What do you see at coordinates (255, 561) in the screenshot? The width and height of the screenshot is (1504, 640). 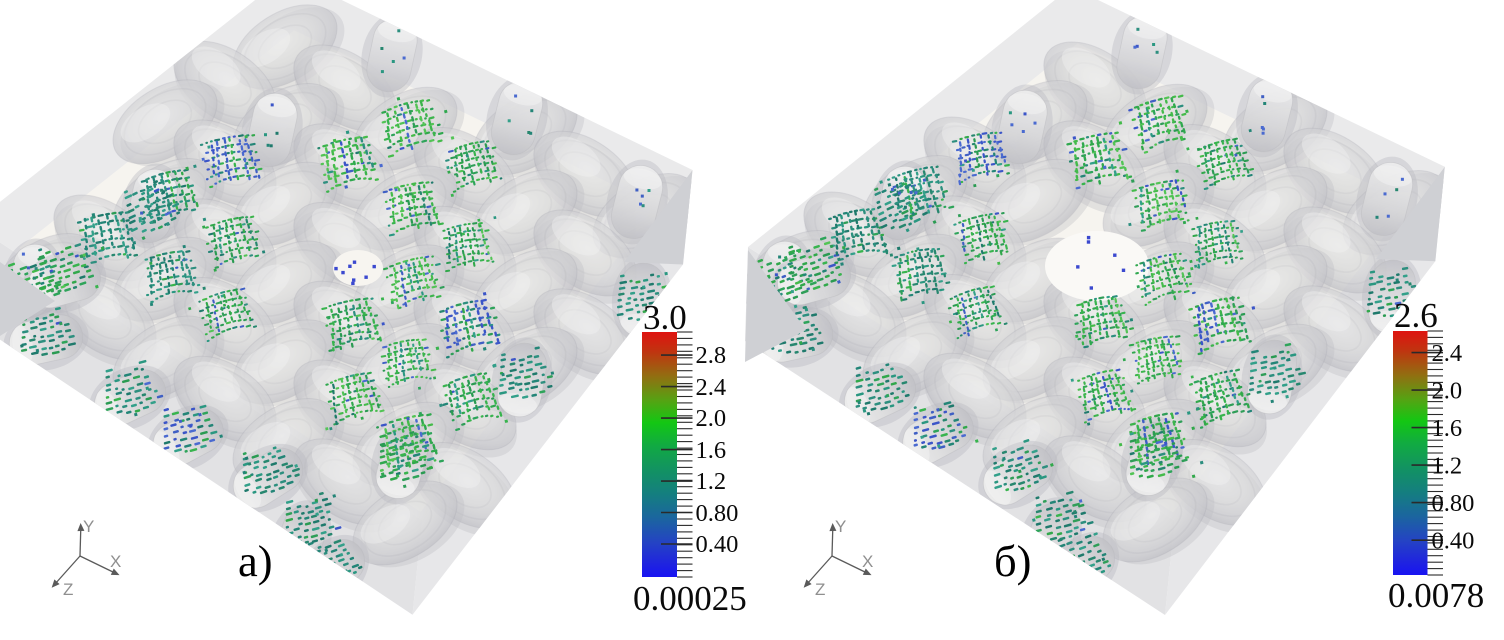 I see `svg-text: а)` at bounding box center [255, 561].